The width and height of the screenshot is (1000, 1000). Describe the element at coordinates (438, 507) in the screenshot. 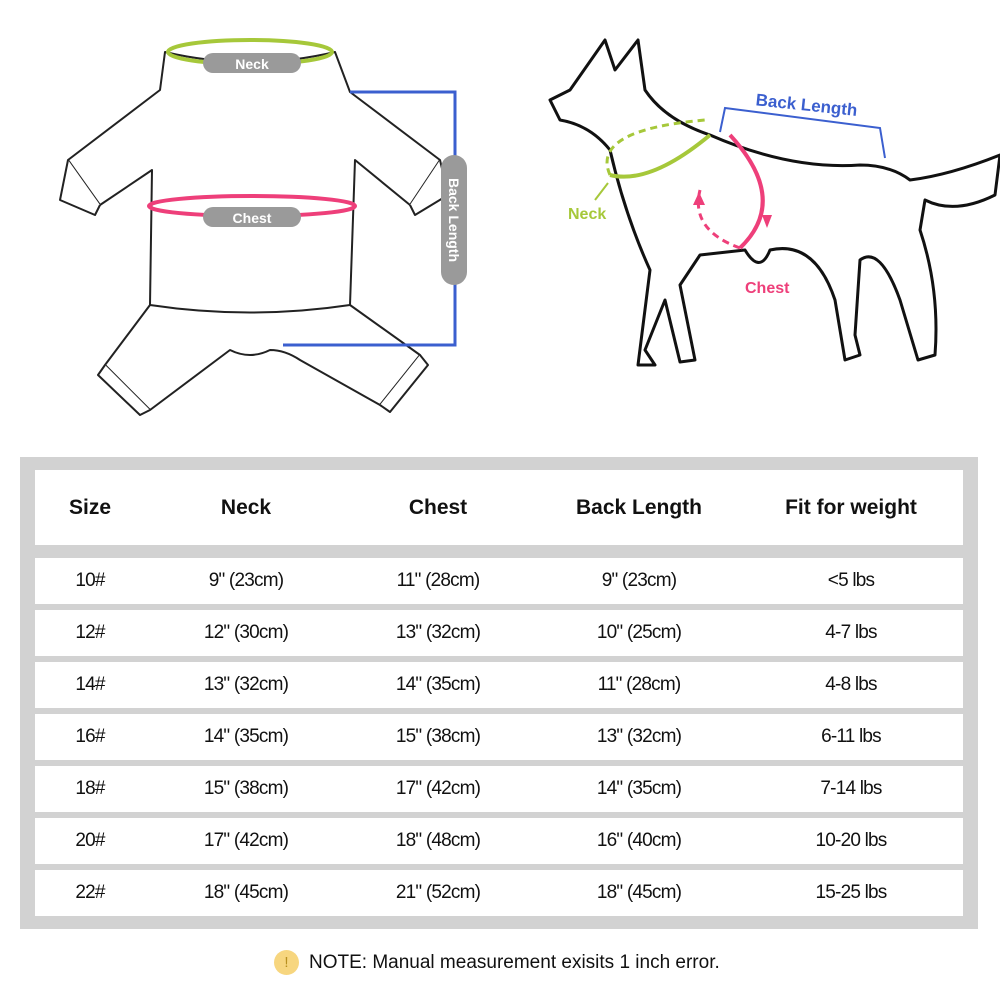

I see `header-chest: Chest` at that location.